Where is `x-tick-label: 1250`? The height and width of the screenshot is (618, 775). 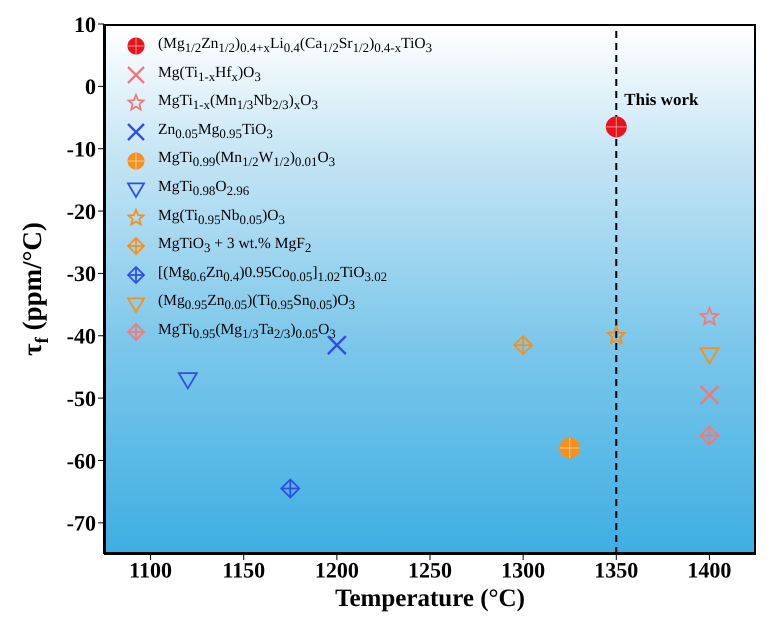 x-tick-label: 1250 is located at coordinates (430, 570).